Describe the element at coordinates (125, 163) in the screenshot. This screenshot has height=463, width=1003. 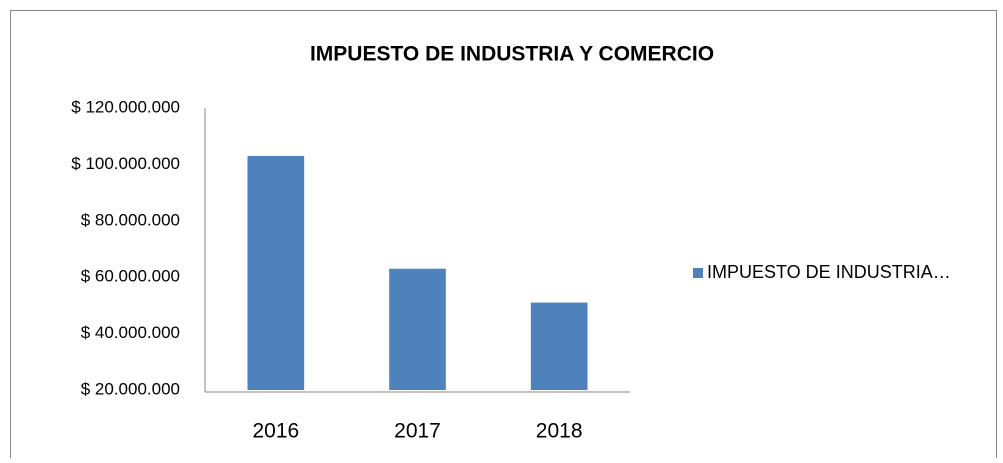
I see `y-tick-label: $ 100.000.000` at that location.